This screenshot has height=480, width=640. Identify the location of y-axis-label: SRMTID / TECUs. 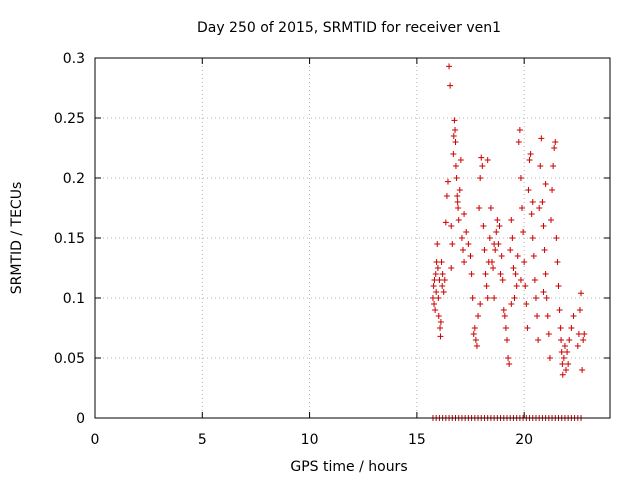
(17, 238).